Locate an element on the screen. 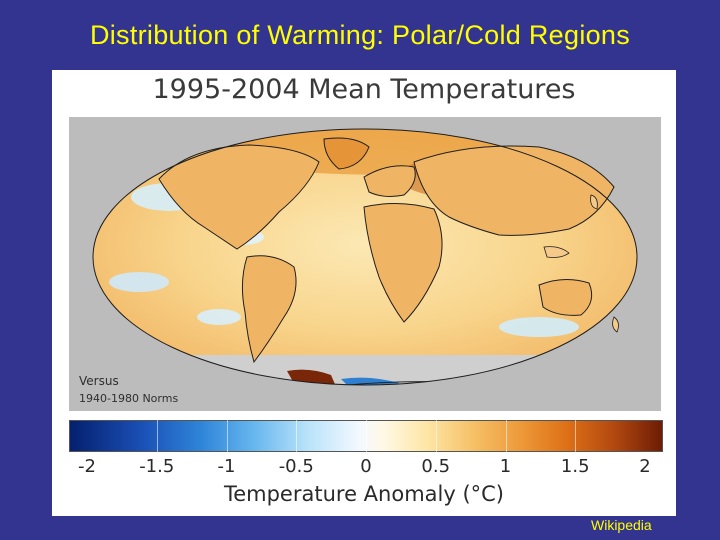 The image size is (720, 540). colorbar-tick-label: 0 is located at coordinates (366, 466).